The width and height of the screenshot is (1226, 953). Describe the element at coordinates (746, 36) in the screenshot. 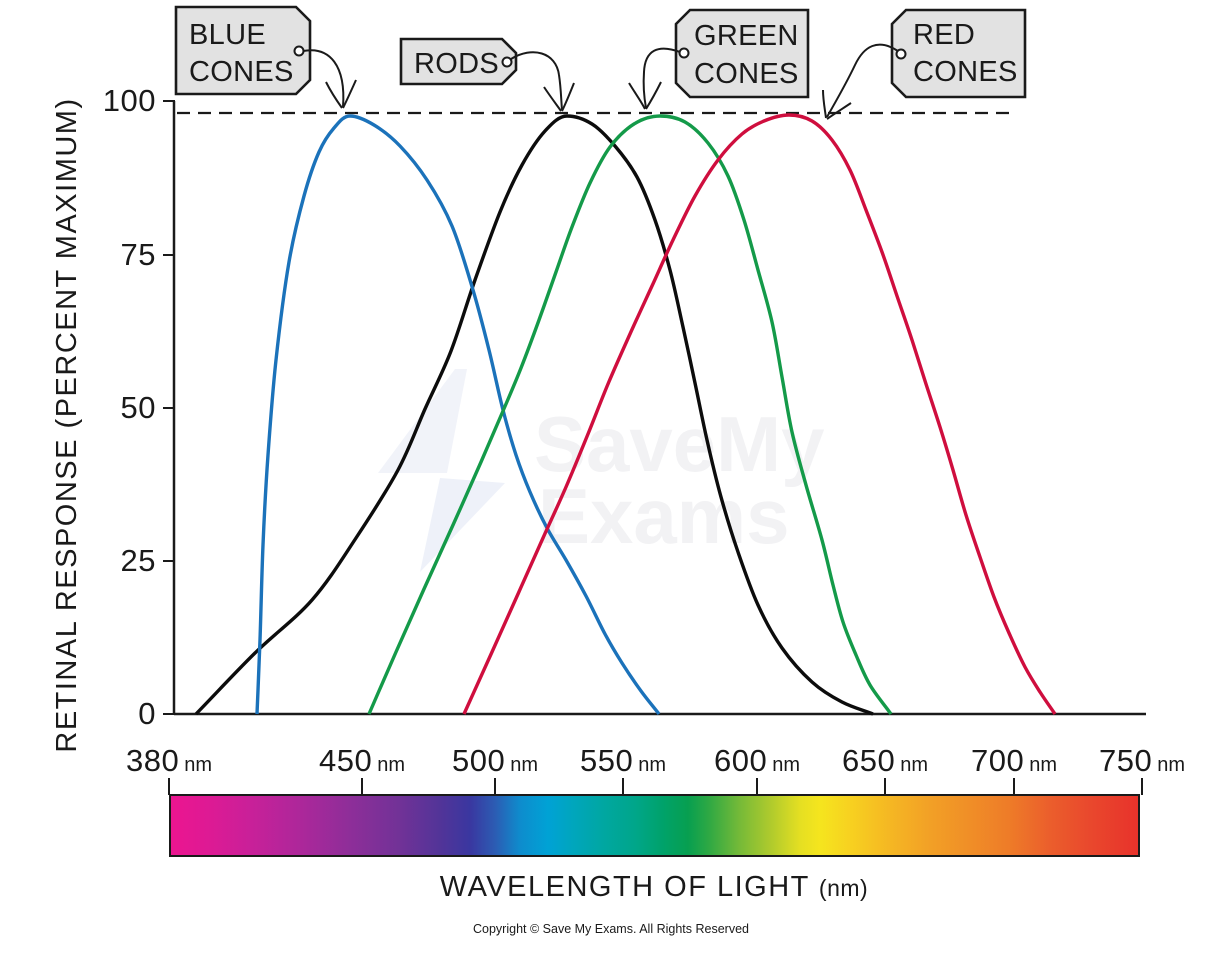

I see `svg-text: GREEN` at that location.